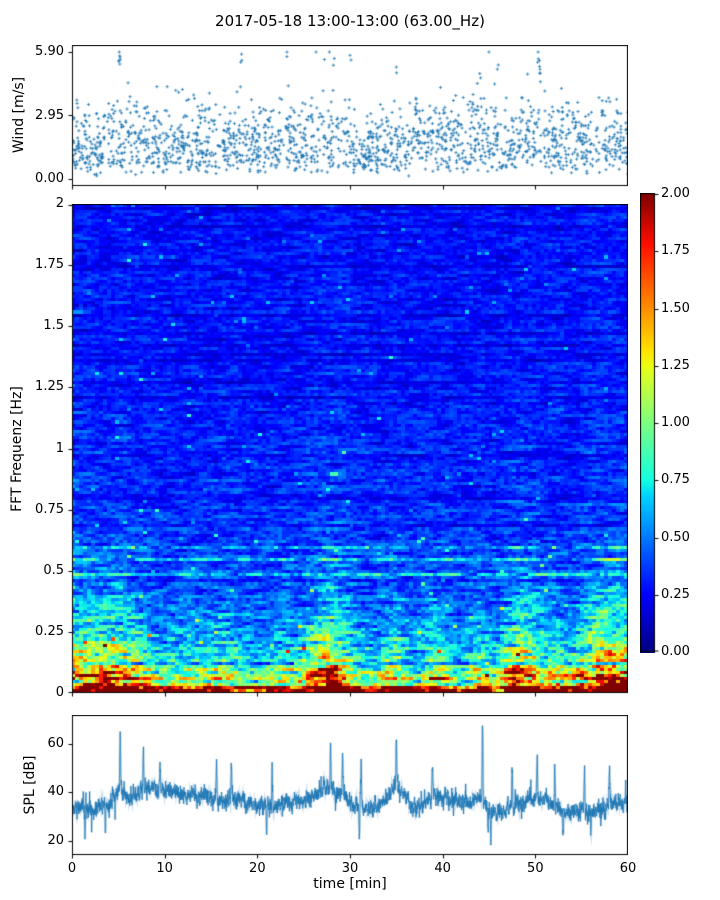 The image size is (720, 900). Describe the element at coordinates (55, 792) in the screenshot. I see `spl-ytick-label: 40` at that location.